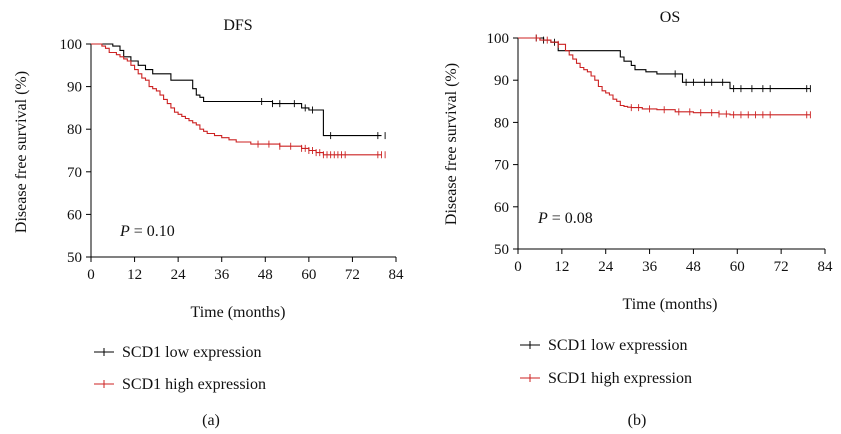 This screenshot has height=434, width=841. I want to click on p-value: = 0.10, so click(152, 231).